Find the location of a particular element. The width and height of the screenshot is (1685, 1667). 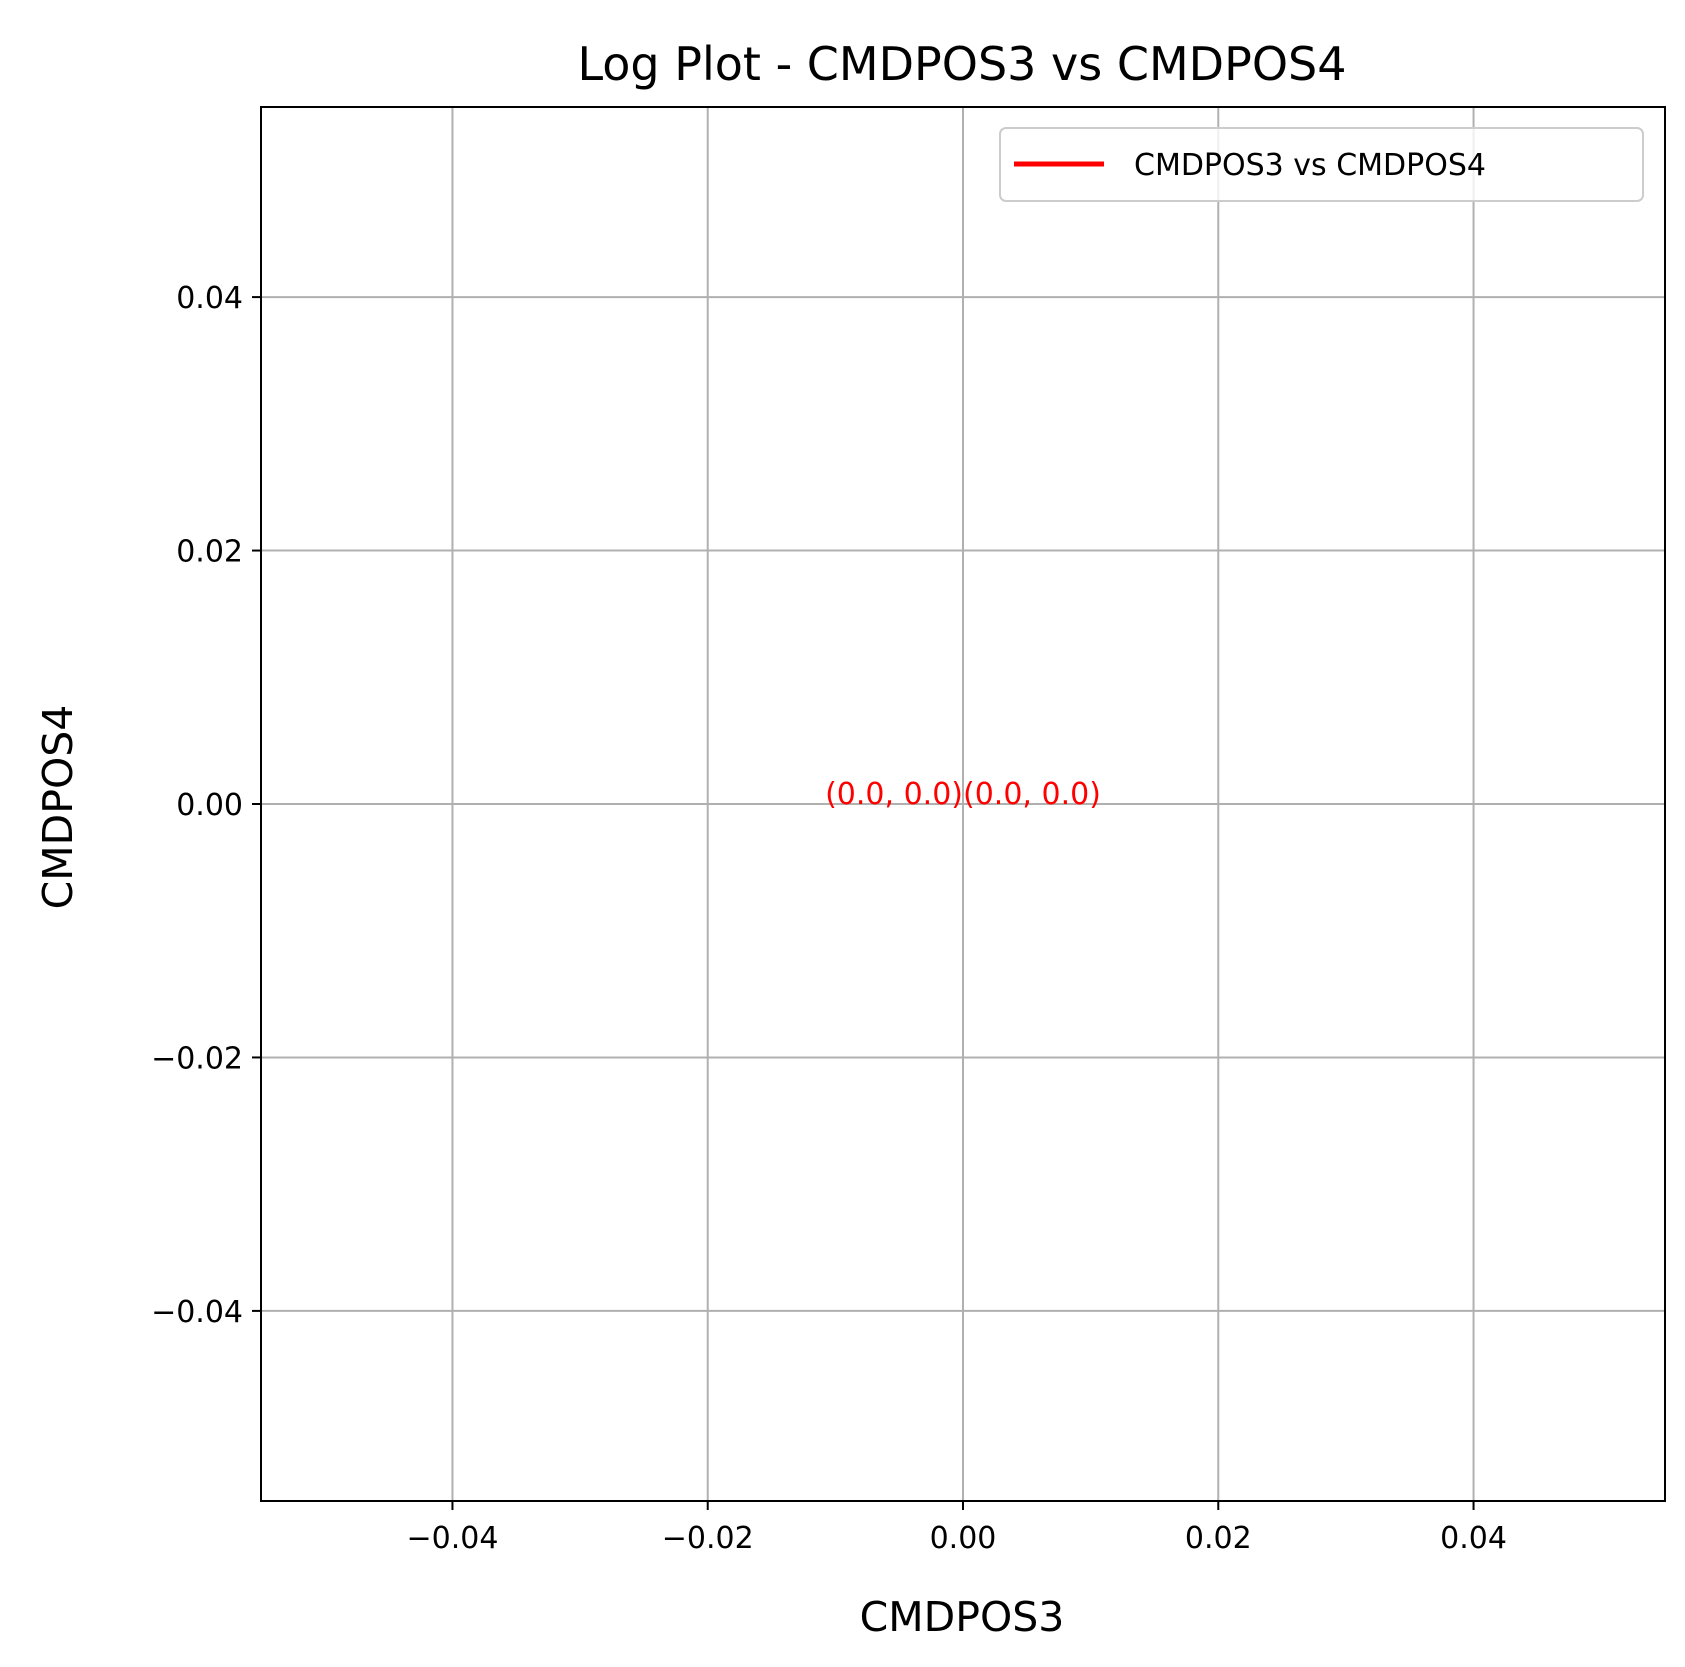

x-axis-label: CMDPOS3 is located at coordinates (962, 1617).